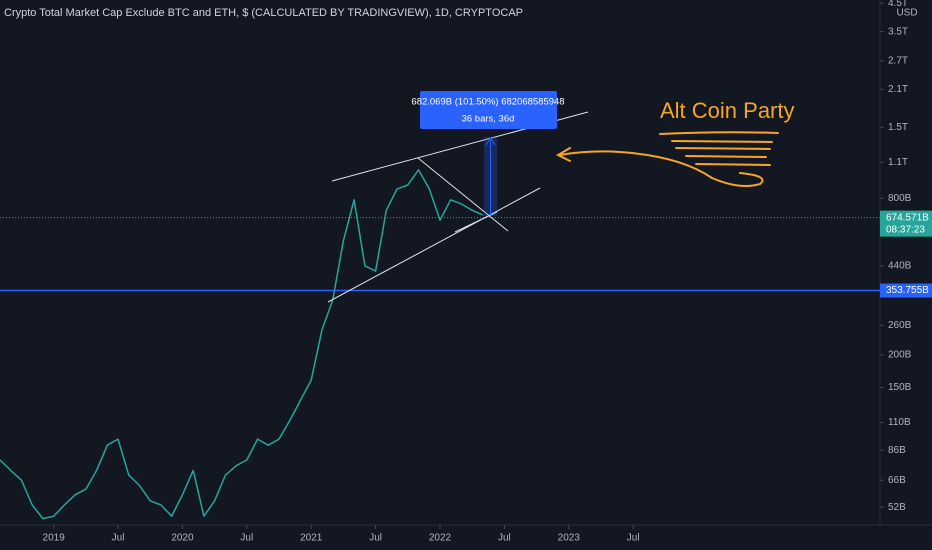 This screenshot has width=932, height=550. I want to click on annotation: Alt Coin Party, so click(727, 110).